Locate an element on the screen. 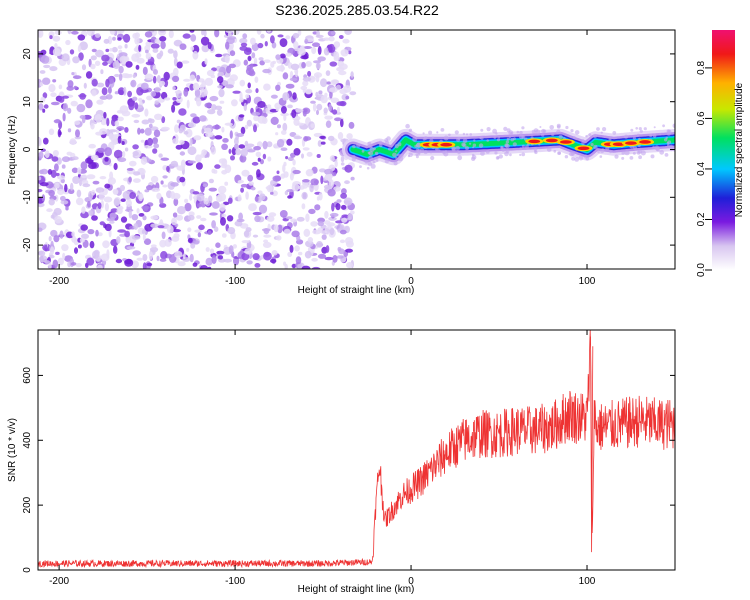 This screenshot has width=750, height=600. colorbar-tick-label: 0.2 is located at coordinates (701, 219).